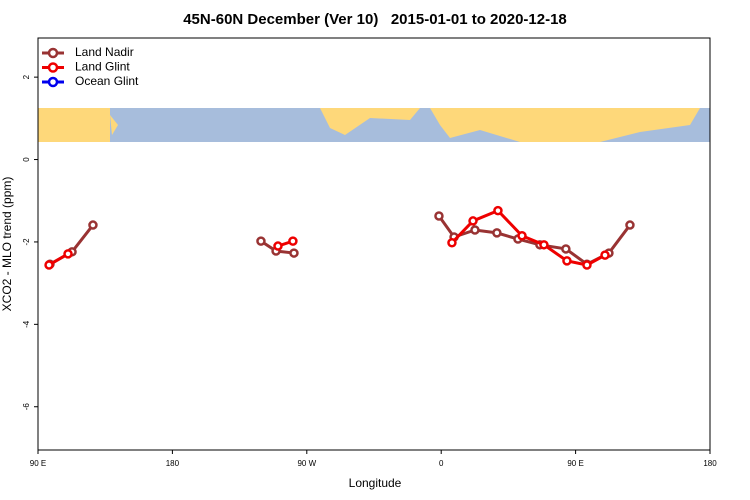 The height and width of the screenshot is (500, 750). What do you see at coordinates (306, 463) in the screenshot?
I see `x-tick-label: 90 W` at bounding box center [306, 463].